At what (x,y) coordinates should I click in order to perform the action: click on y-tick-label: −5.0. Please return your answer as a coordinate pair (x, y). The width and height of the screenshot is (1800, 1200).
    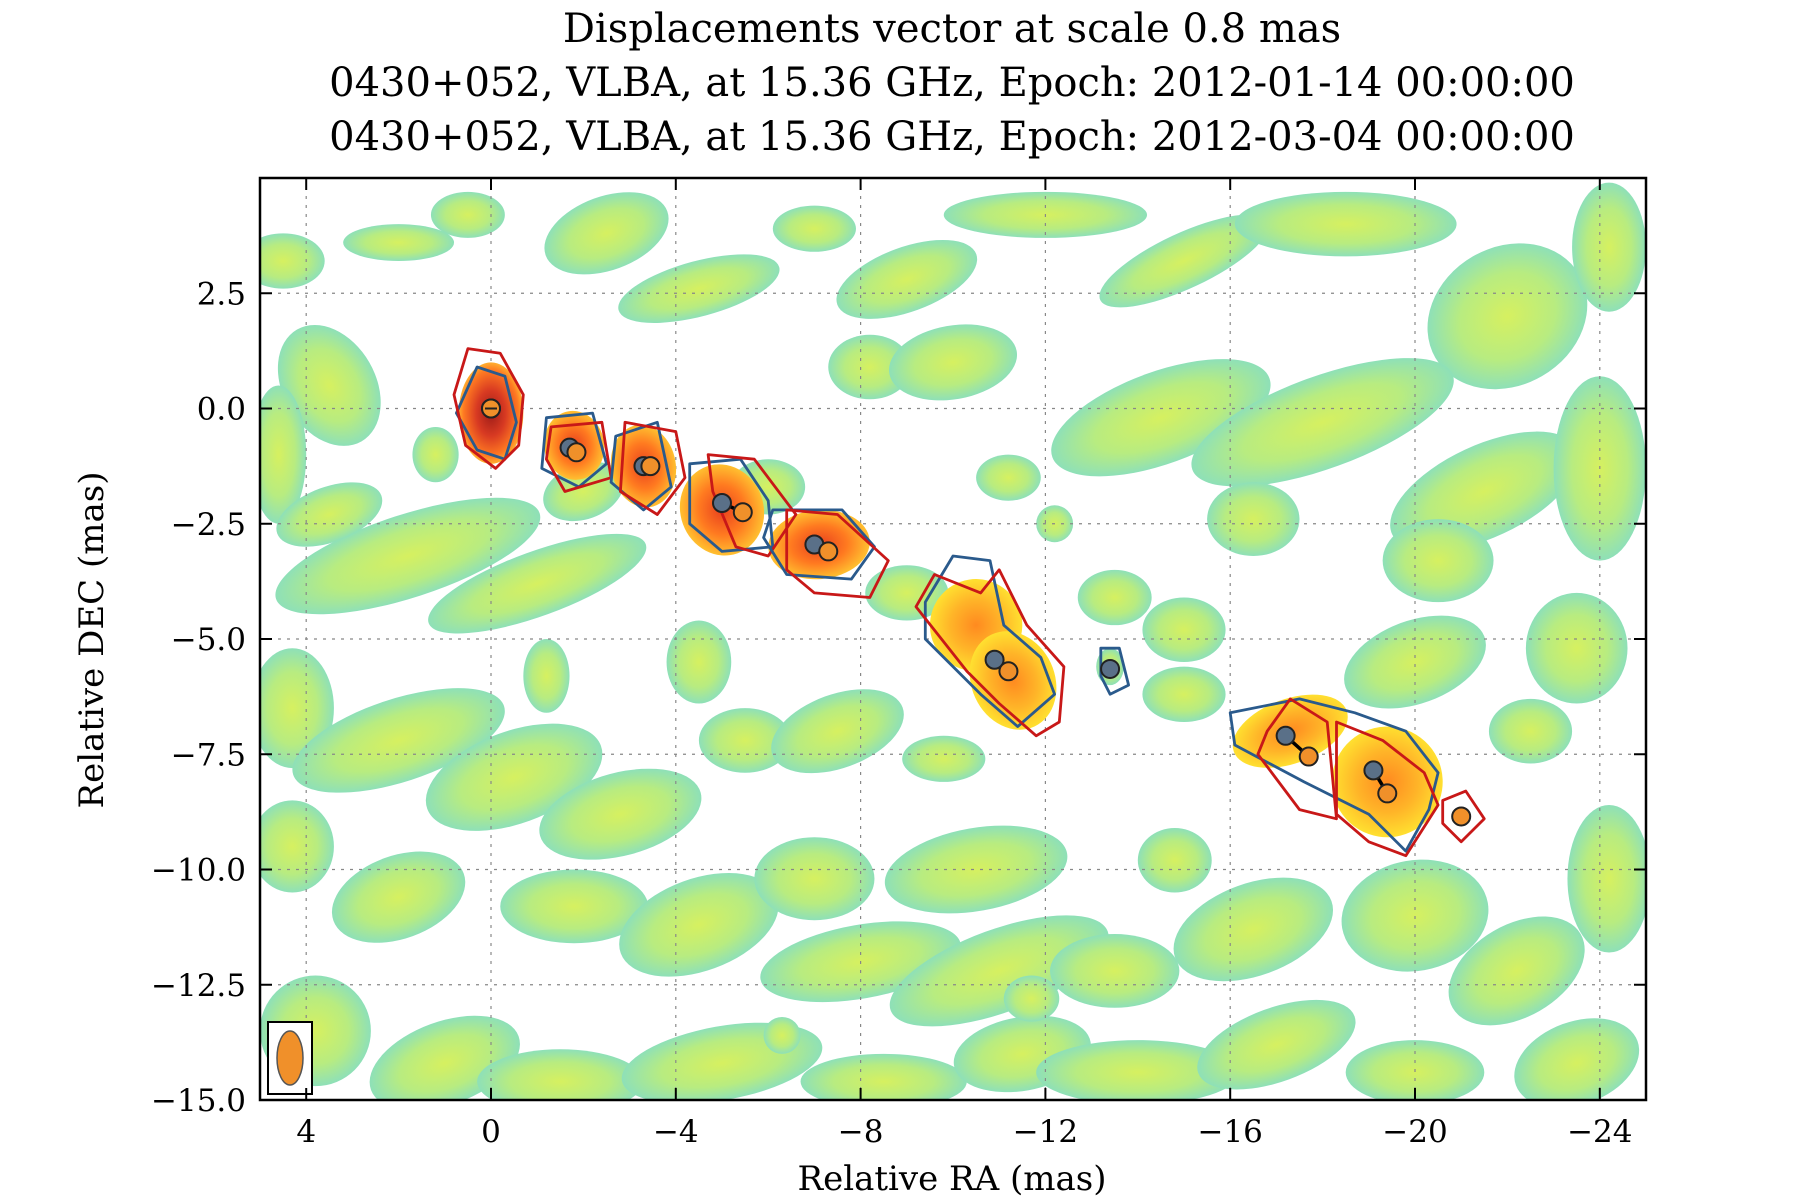
    Looking at the image, I should click on (208, 640).